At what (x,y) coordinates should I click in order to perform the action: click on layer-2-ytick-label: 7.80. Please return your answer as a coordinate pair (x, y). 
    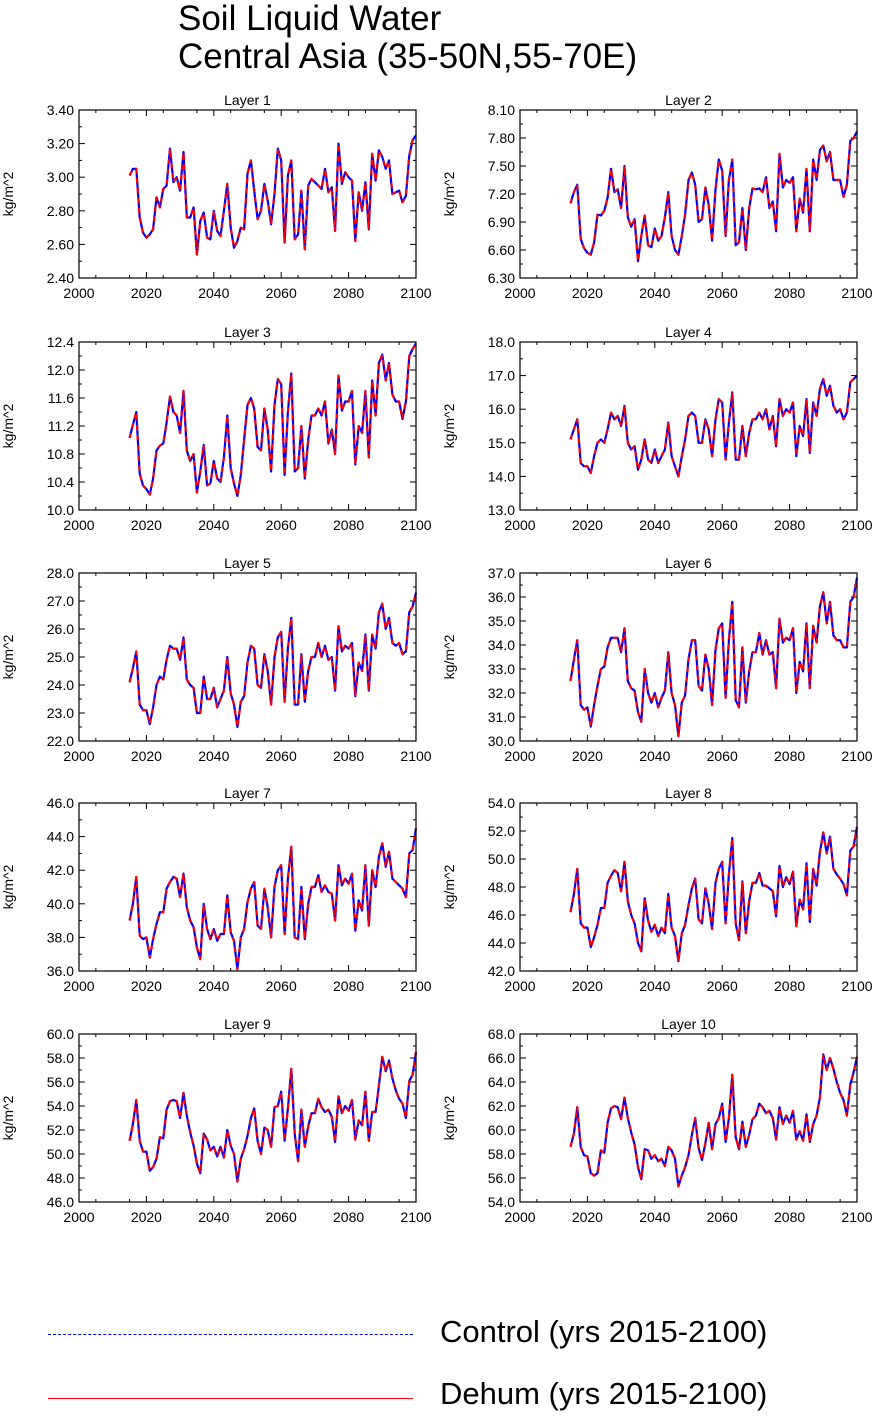
    Looking at the image, I should click on (501, 138).